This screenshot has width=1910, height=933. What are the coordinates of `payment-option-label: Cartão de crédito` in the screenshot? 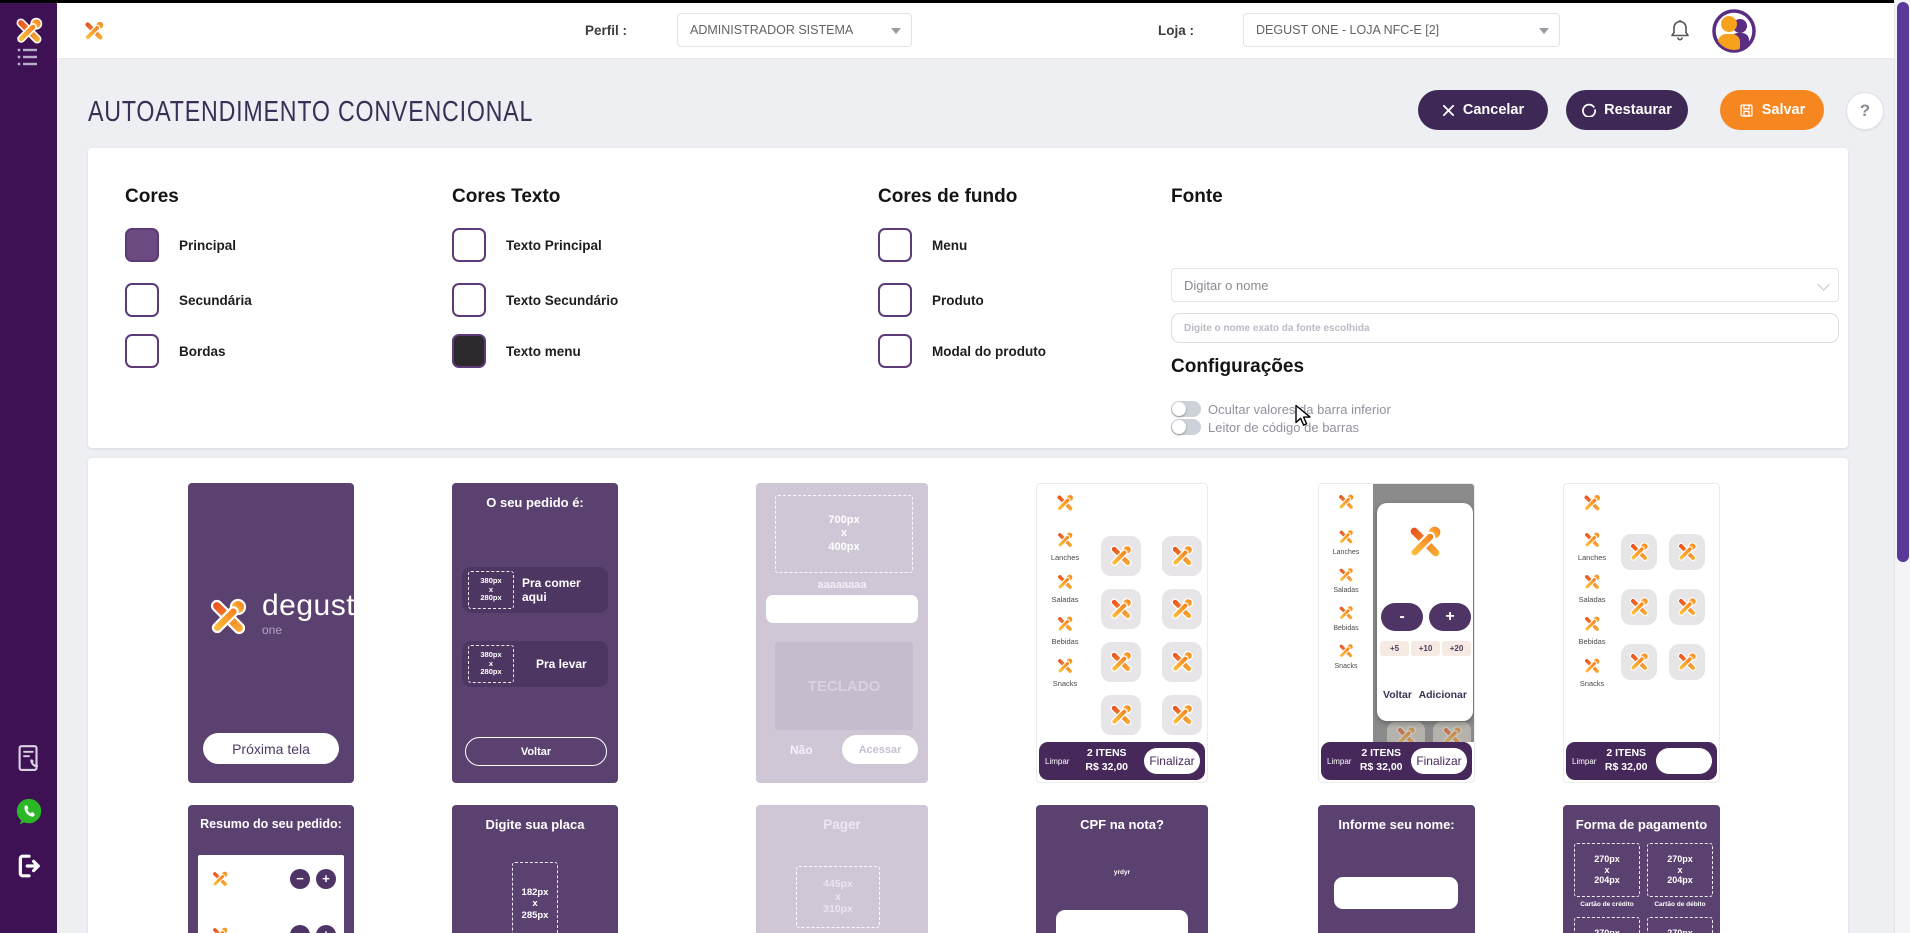 It's located at (1607, 904).